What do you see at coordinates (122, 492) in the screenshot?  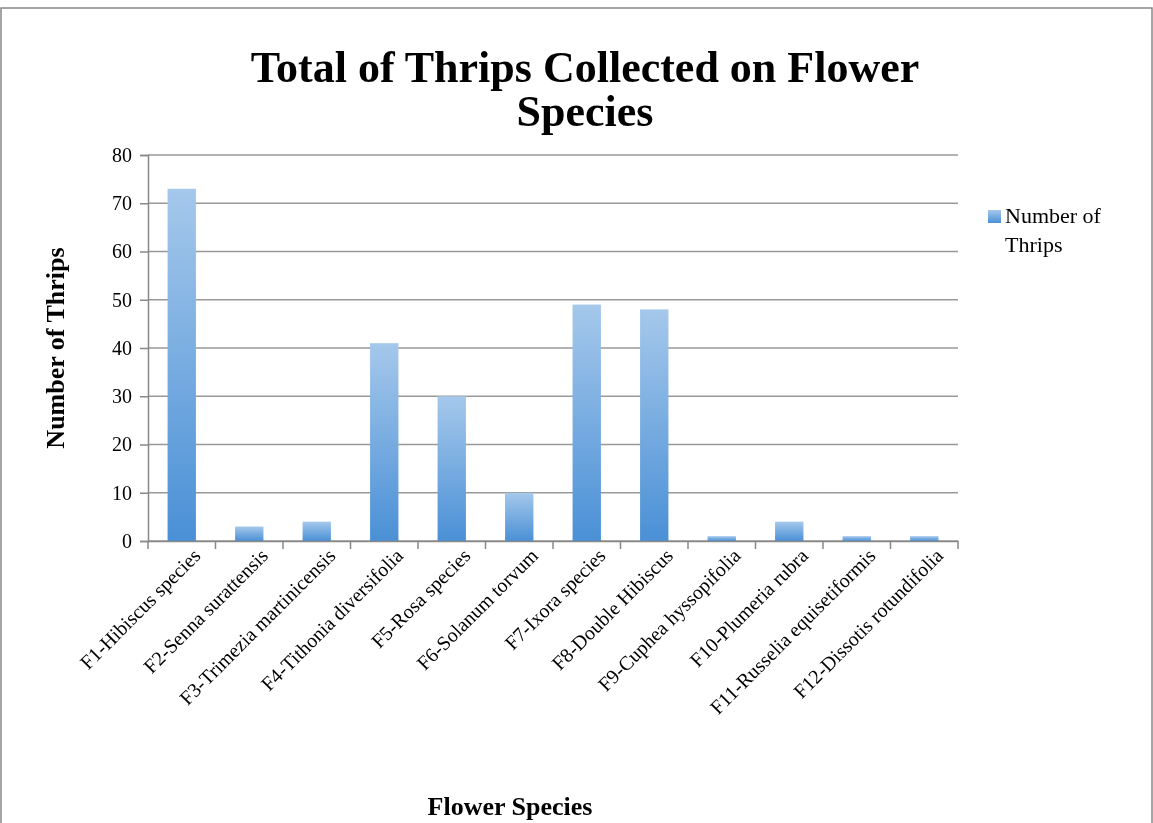 I see `y-tick-label: 10` at bounding box center [122, 492].